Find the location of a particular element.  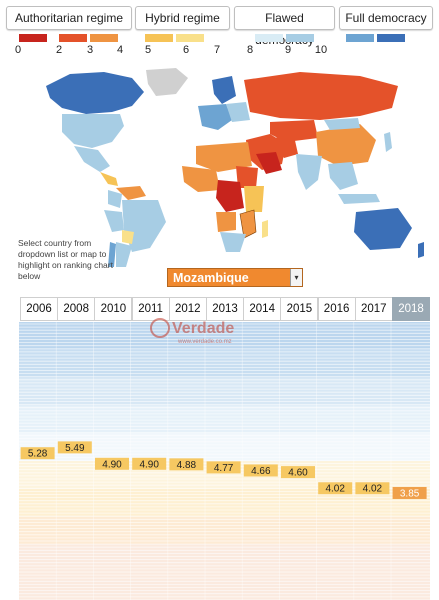

scale-number: 8 is located at coordinates (250, 50).